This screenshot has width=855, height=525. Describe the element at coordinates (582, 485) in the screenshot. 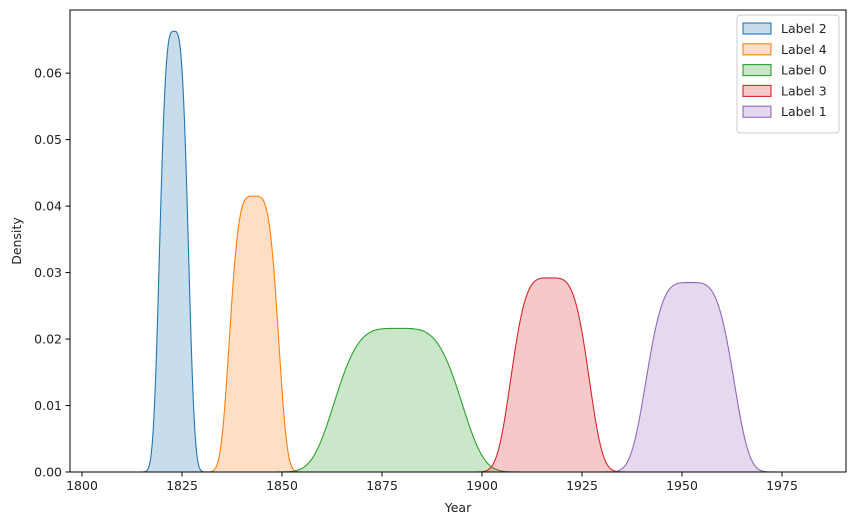

I see `x-tick-label: 1925` at that location.